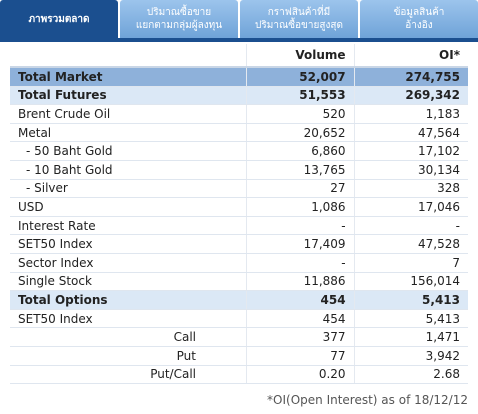 The width and height of the screenshot is (478, 414). I want to click on value-cell: 27, so click(300, 189).